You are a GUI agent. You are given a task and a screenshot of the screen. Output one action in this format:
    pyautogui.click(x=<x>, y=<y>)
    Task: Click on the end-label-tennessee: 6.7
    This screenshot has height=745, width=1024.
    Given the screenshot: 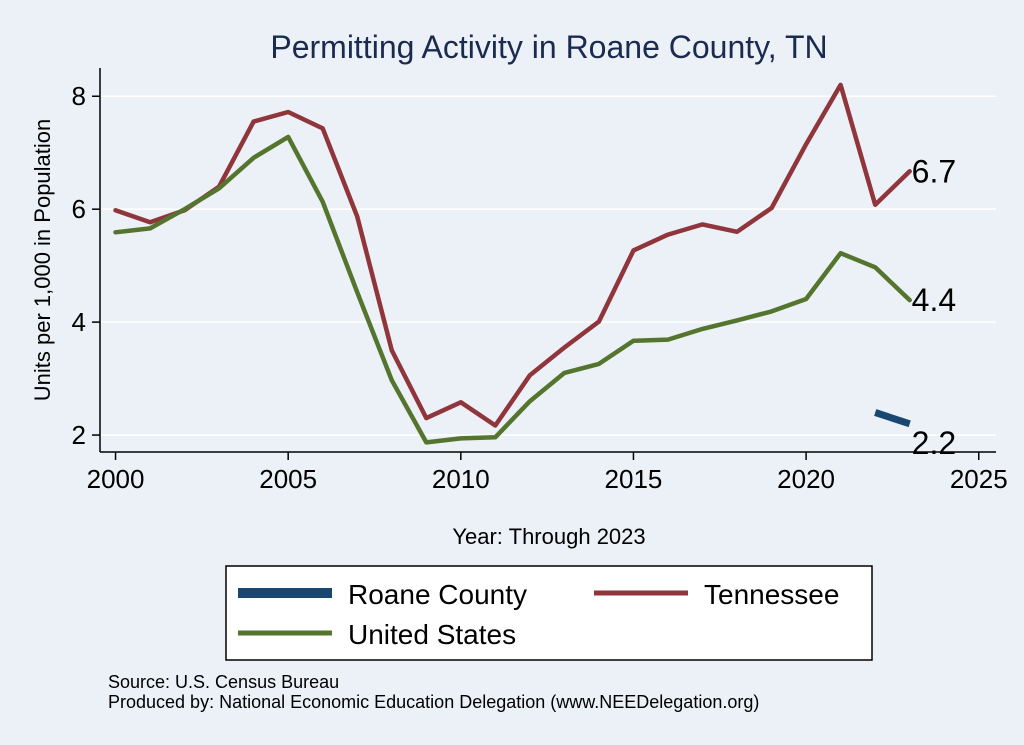 What is the action you would take?
    pyautogui.click(x=934, y=171)
    